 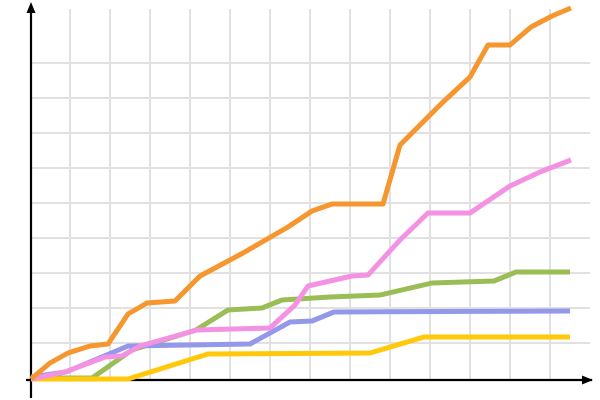 I want to click on series-line-yellow, so click(x=300, y=358).